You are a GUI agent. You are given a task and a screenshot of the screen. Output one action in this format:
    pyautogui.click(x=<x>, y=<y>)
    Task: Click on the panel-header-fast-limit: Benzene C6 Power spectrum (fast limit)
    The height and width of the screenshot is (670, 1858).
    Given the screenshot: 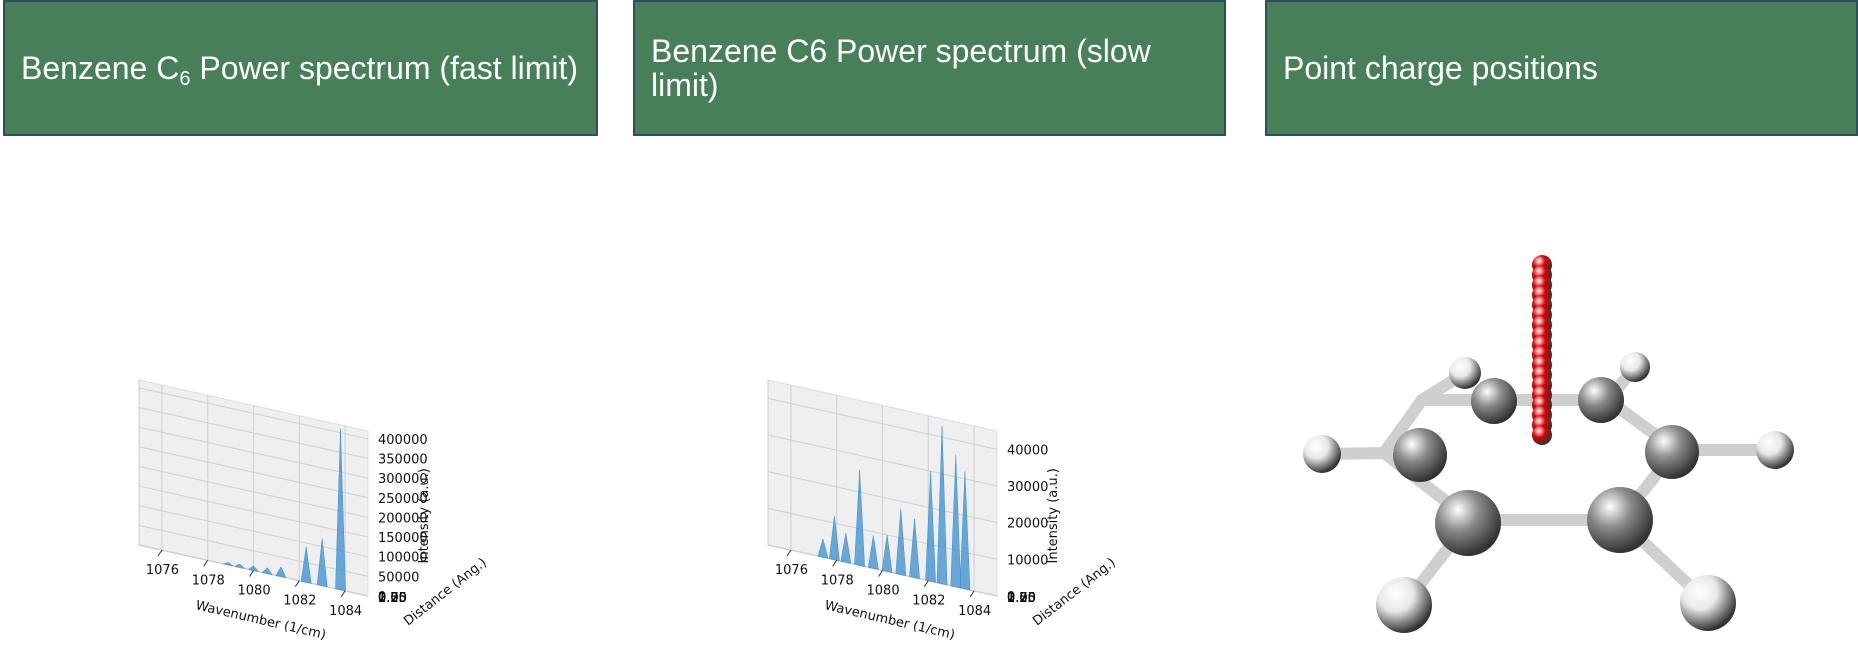 What is the action you would take?
    pyautogui.click(x=300, y=68)
    